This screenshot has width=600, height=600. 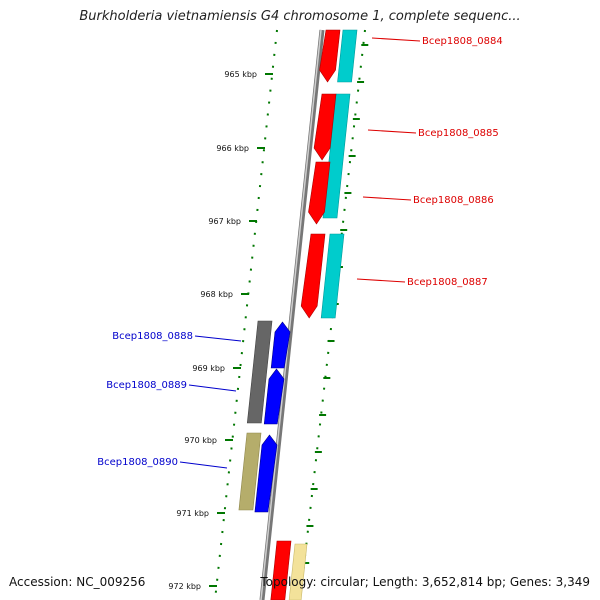 I want to click on gene-label: Bcep1808_0889, so click(x=146, y=385).